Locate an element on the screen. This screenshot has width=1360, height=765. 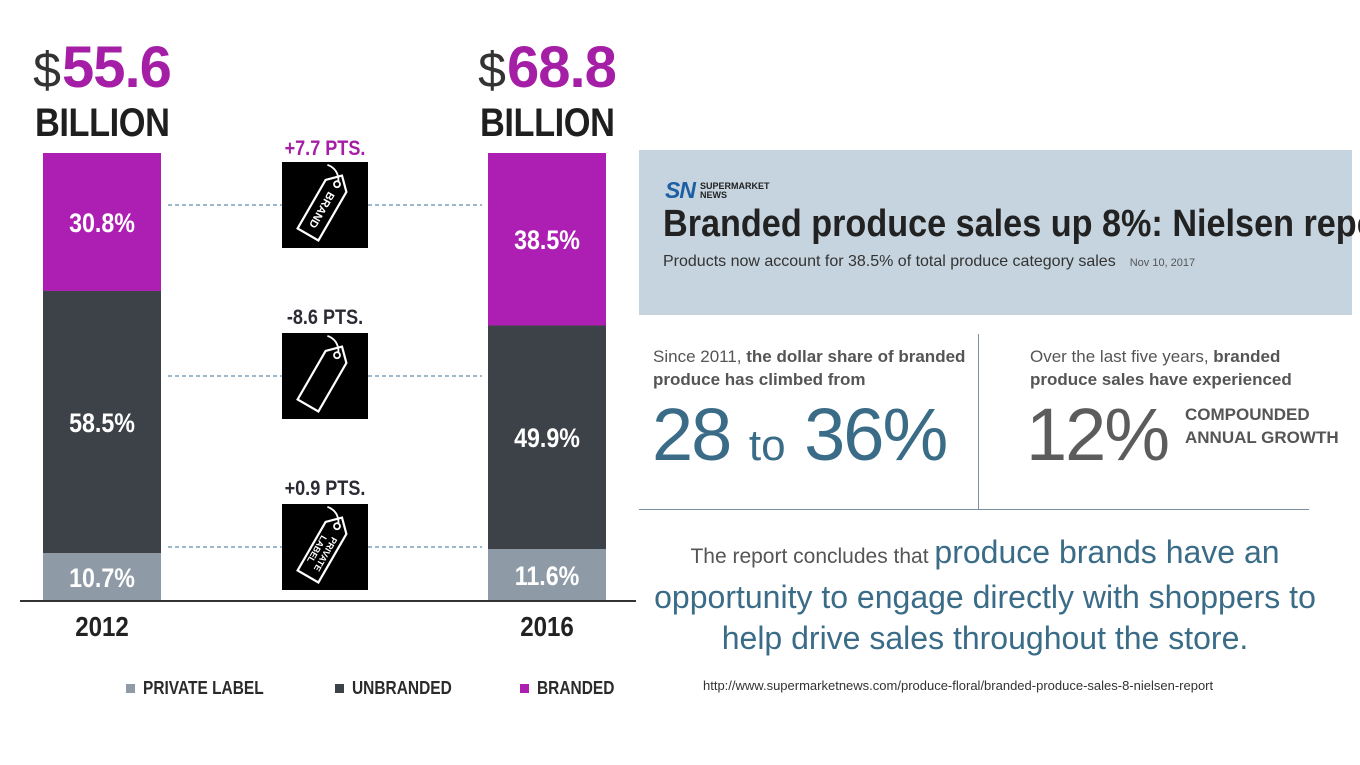
data-label-2016-branded: 38.5% is located at coordinates (547, 241).